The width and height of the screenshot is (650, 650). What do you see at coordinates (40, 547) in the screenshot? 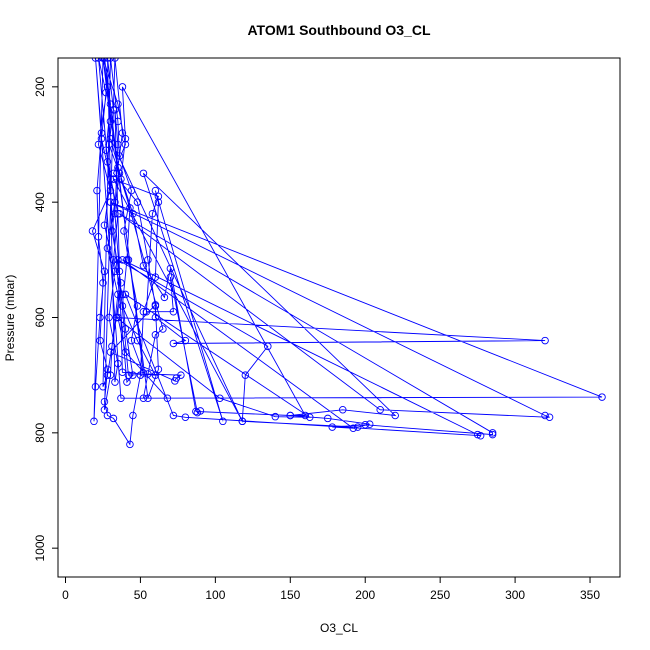
I see `y-tick-label: 1000` at bounding box center [40, 547].